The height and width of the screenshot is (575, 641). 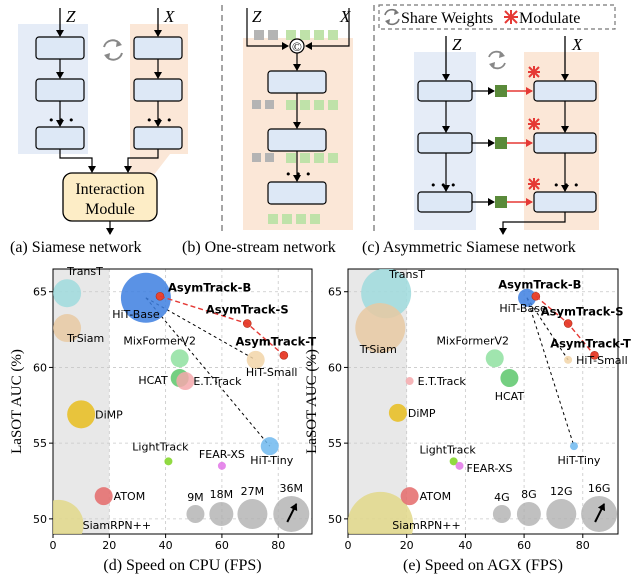 I want to click on interaction-module-line1: Interaction, so click(x=109, y=189).